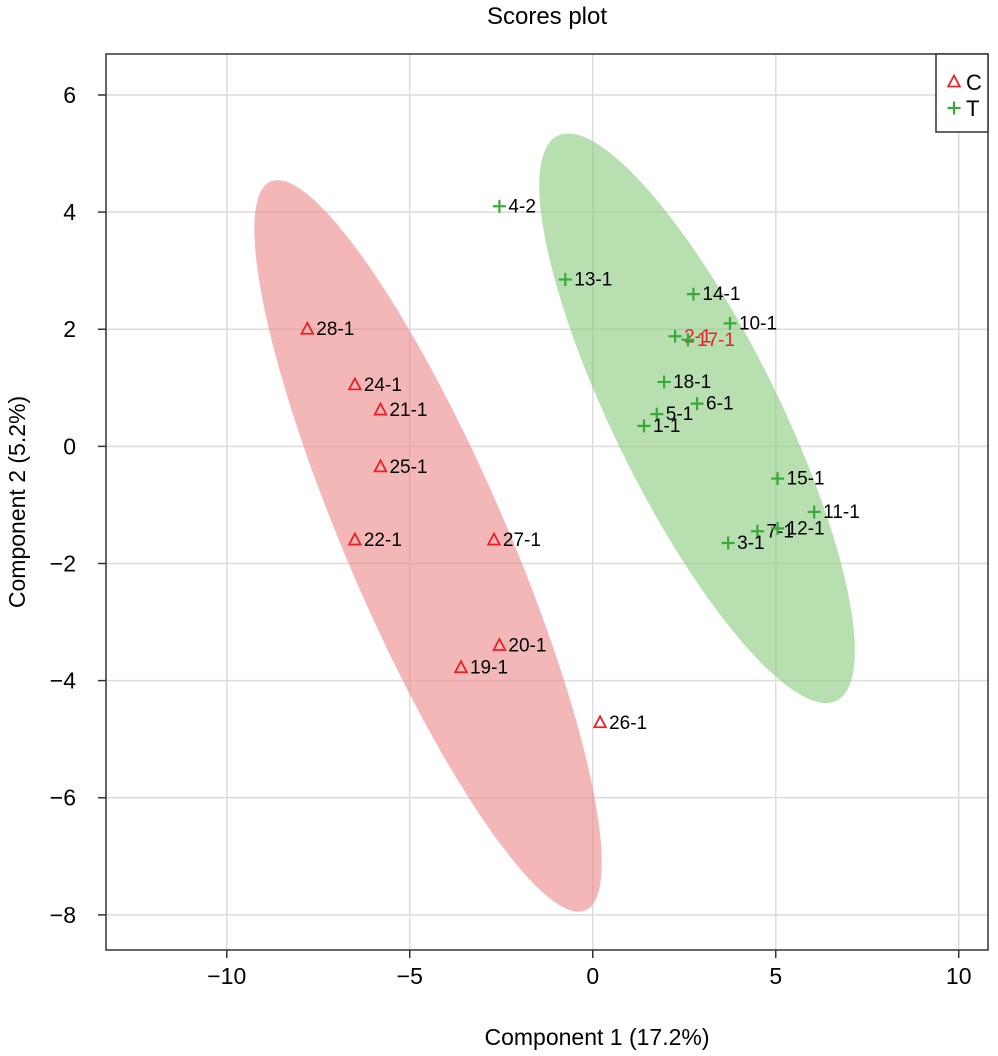 Image resolution: width=998 pixels, height=1056 pixels. Describe the element at coordinates (408, 410) in the screenshot. I see `point-label: 21-1` at that location.